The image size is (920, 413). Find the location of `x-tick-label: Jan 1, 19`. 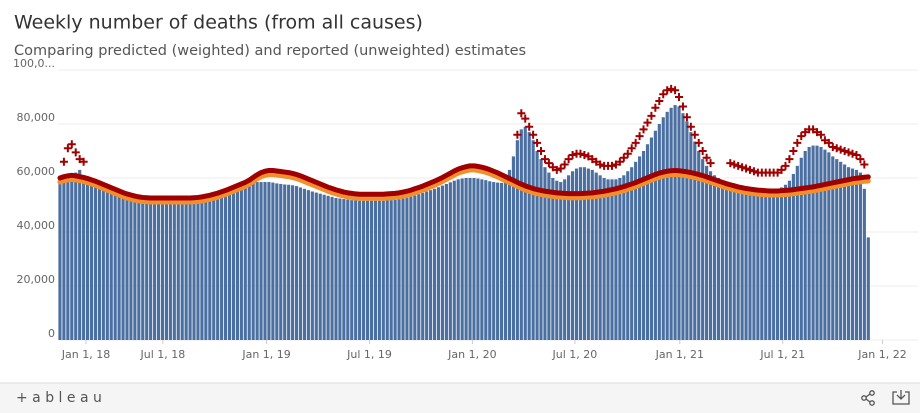

x-tick-label: Jan 1, 19 is located at coordinates (265, 354).